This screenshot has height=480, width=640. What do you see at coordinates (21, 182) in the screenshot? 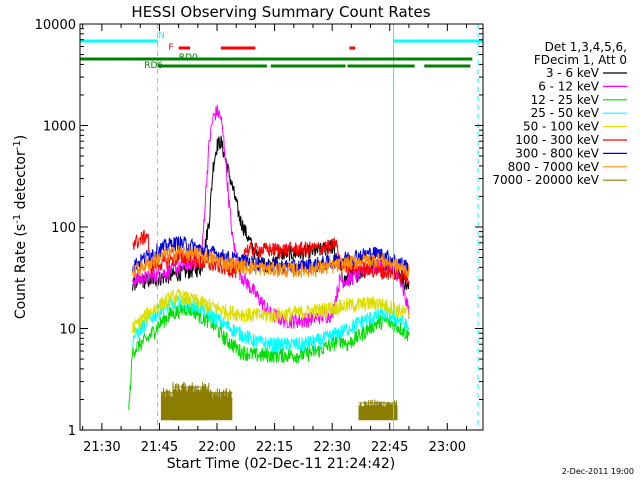
I see `y-axis-label-mid: detector` at bounding box center [21, 182].